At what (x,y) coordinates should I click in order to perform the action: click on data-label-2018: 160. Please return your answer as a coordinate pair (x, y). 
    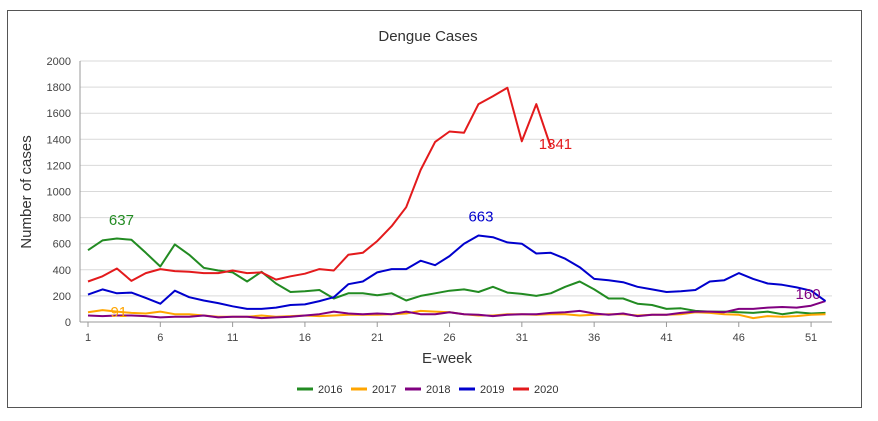
    Looking at the image, I should click on (808, 294).